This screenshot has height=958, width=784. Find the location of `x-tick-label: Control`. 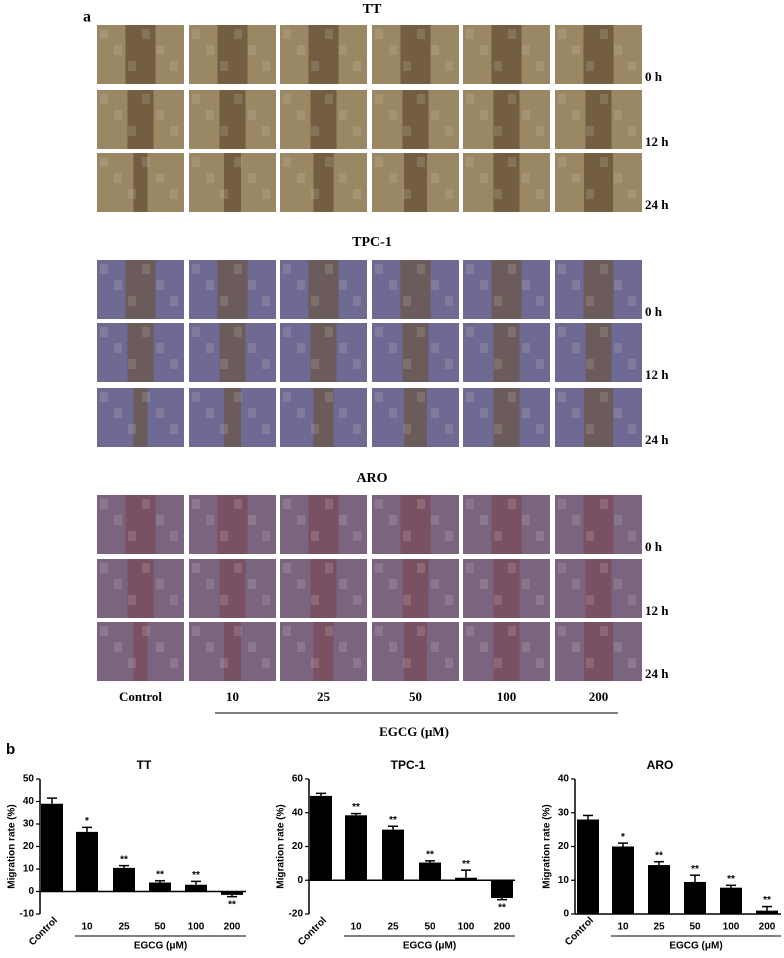

x-tick-label: Control is located at coordinates (312, 931).